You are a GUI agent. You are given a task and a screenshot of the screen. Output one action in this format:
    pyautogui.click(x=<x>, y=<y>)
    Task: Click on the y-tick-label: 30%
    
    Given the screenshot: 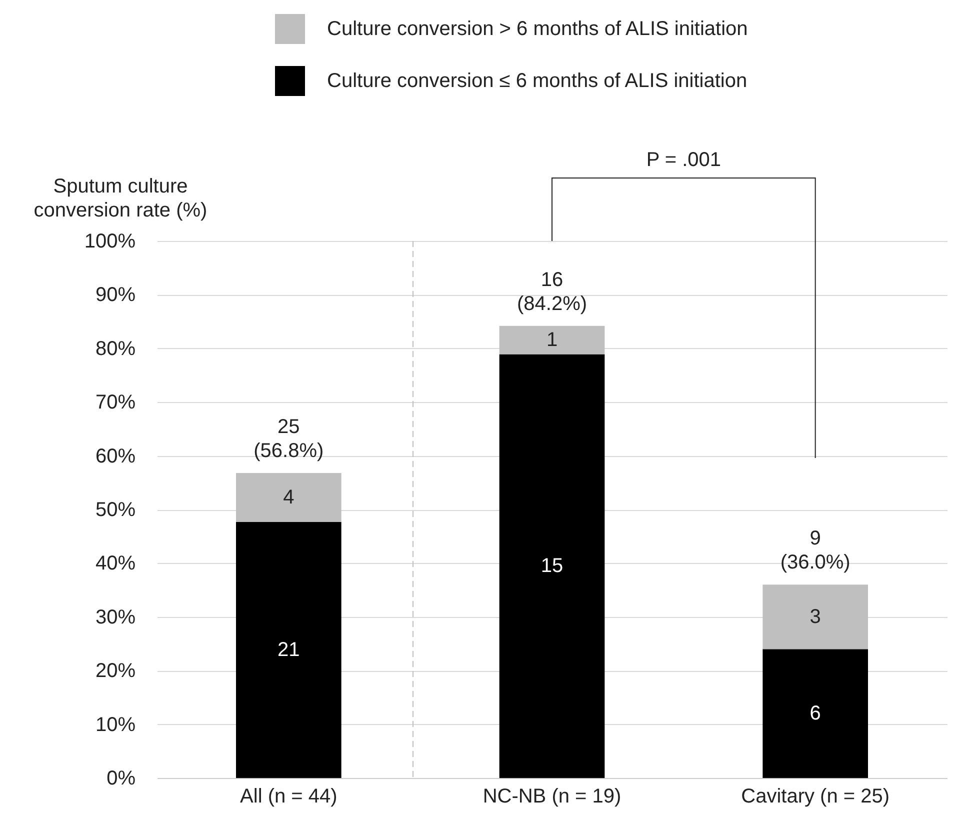 What is the action you would take?
    pyautogui.click(x=115, y=617)
    